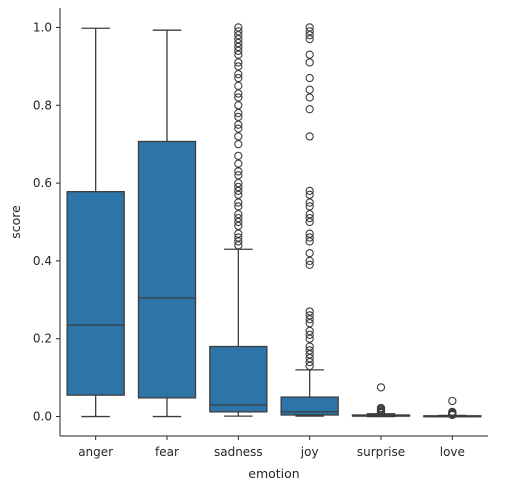  What do you see at coordinates (309, 406) in the screenshot?
I see `box-joy` at bounding box center [309, 406].